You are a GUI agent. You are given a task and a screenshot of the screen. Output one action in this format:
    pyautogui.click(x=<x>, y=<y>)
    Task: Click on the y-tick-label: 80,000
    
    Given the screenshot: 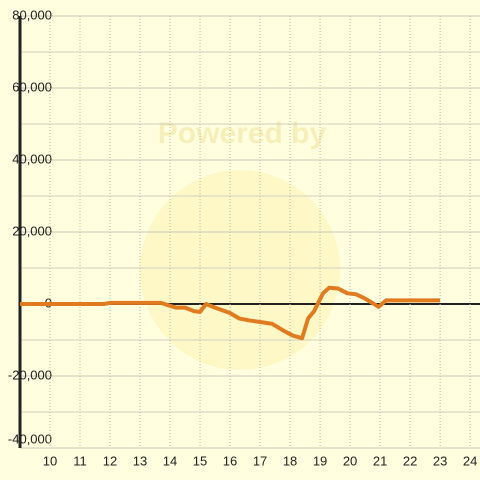 What is the action you would take?
    pyautogui.click(x=32, y=14)
    